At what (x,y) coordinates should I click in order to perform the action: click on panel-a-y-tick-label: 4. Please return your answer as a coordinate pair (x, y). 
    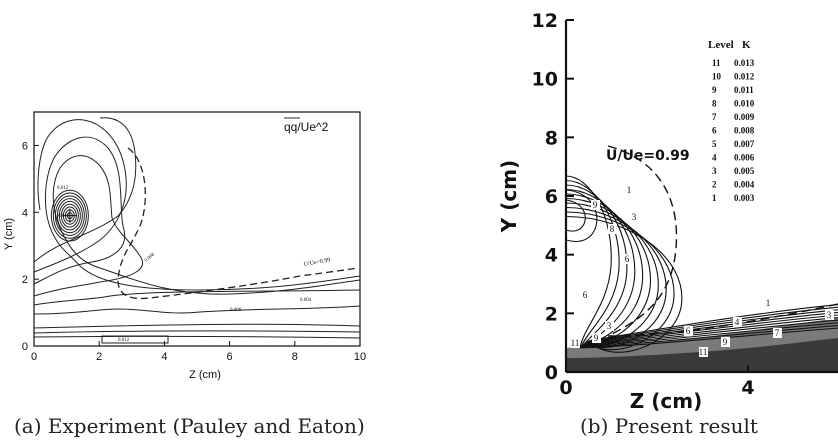
    Looking at the image, I should click on (25, 213).